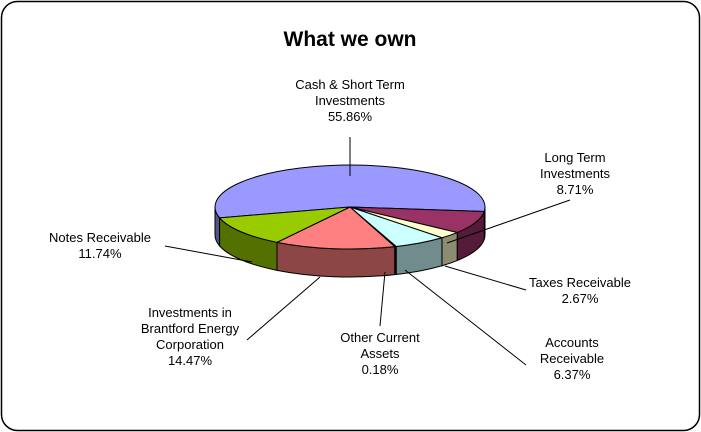 The width and height of the screenshot is (701, 432). I want to click on data-label: Notes Receivable 11.74%, so click(100, 246).